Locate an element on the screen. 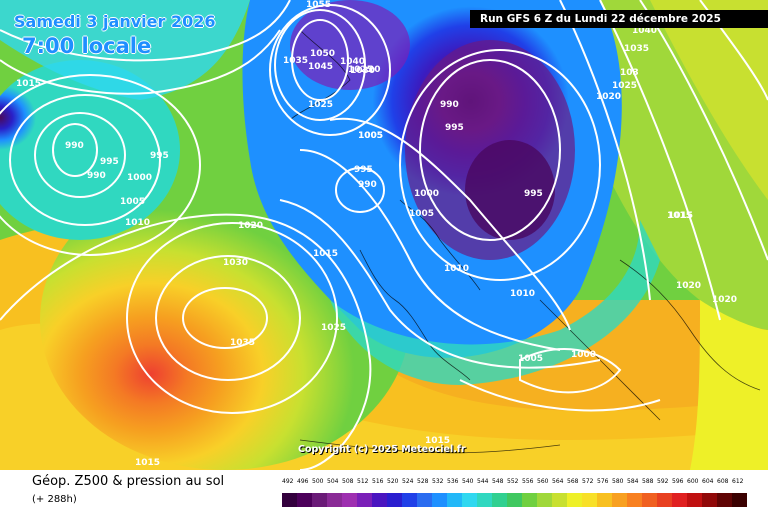 The height and width of the screenshot is (512, 768). legend-title: Géop. Z500 & pression au sol is located at coordinates (128, 481).